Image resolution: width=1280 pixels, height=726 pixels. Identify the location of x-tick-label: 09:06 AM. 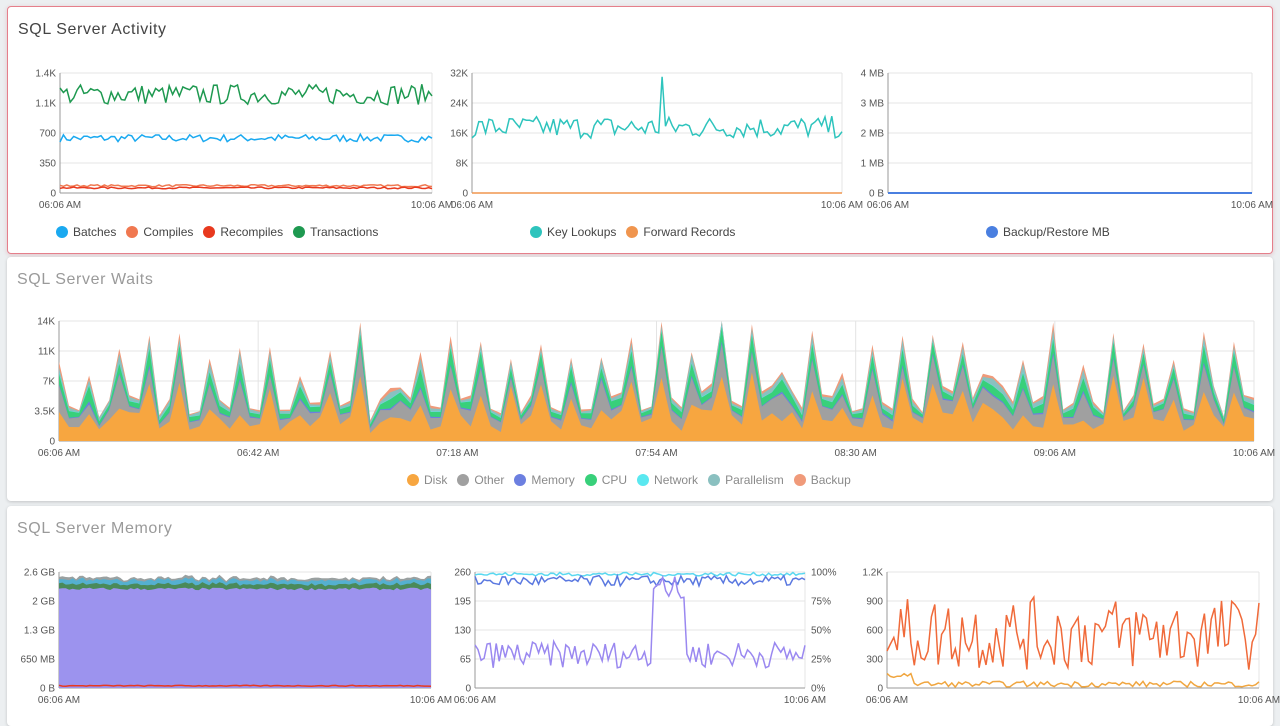
(1055, 453).